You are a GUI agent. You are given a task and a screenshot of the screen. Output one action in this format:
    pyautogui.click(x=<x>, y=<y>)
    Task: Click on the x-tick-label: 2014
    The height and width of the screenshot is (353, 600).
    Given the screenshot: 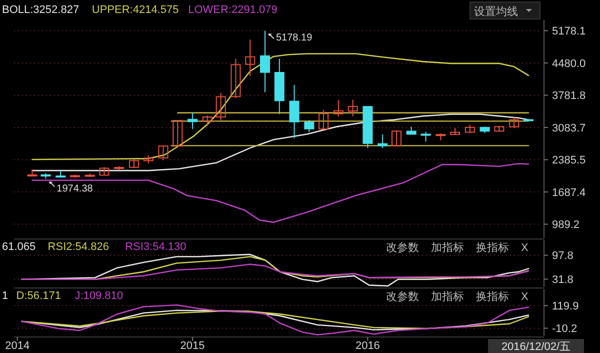 What is the action you would take?
    pyautogui.click(x=17, y=346)
    